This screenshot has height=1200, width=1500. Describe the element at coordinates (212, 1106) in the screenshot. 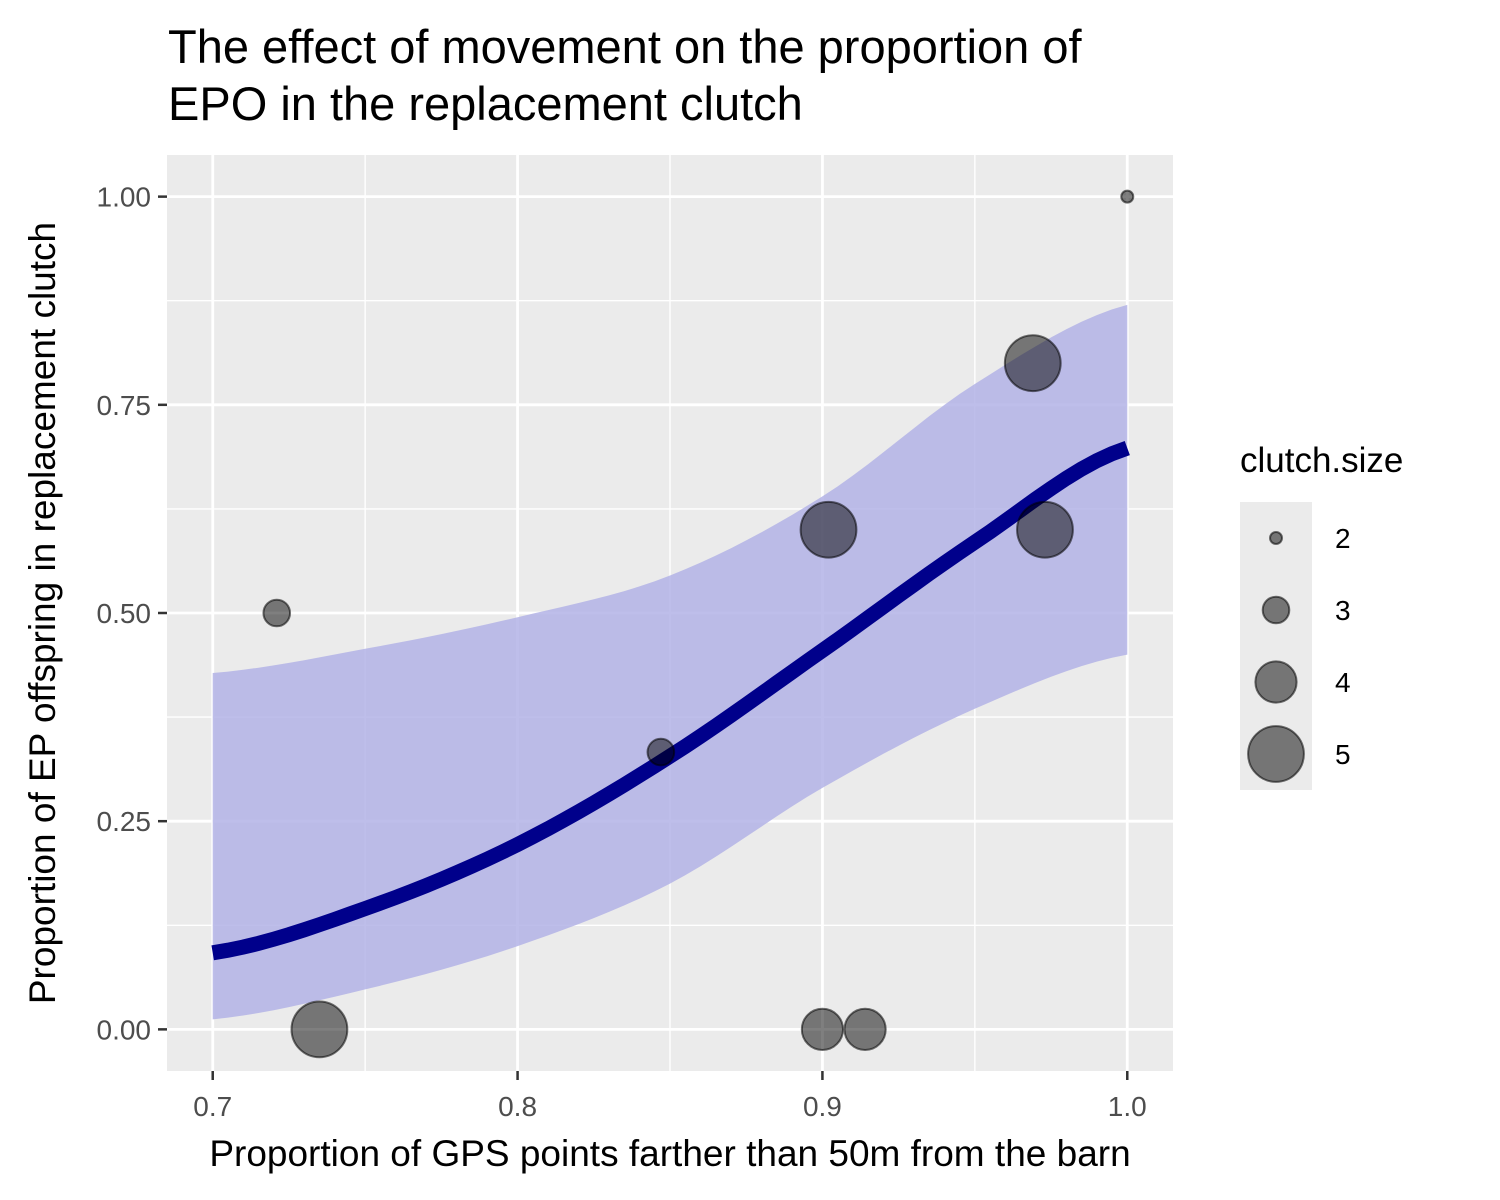

I see `x-tick-label: 0.7` at that location.